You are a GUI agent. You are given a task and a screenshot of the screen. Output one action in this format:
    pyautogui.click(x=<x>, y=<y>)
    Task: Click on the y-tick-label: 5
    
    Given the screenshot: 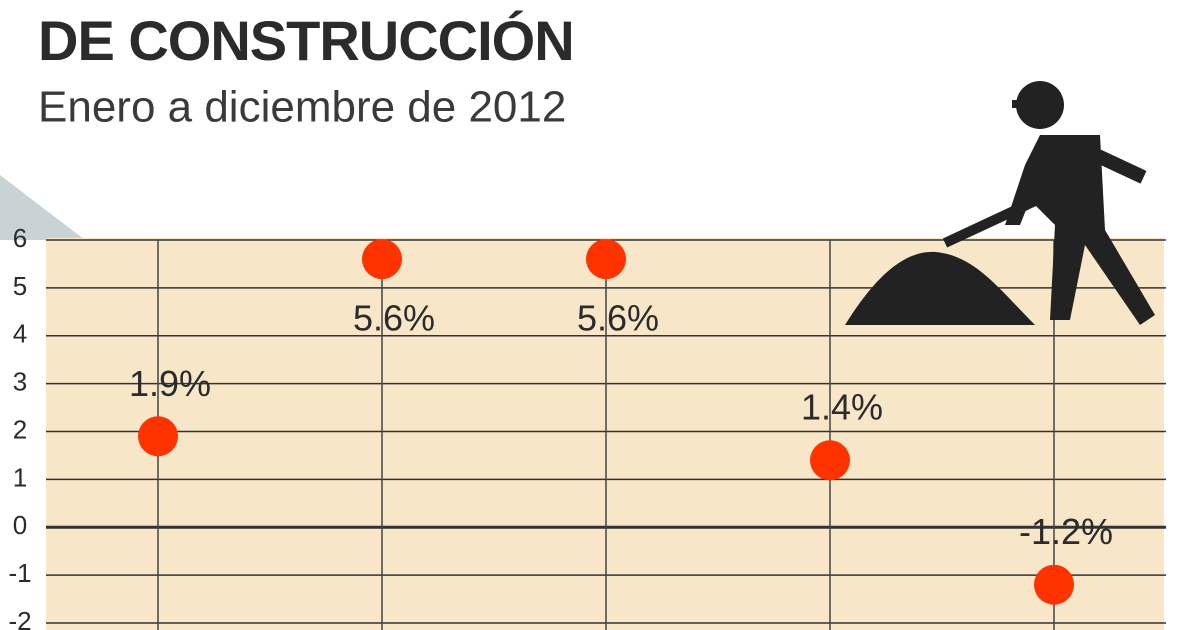 What is the action you would take?
    pyautogui.click(x=20, y=286)
    